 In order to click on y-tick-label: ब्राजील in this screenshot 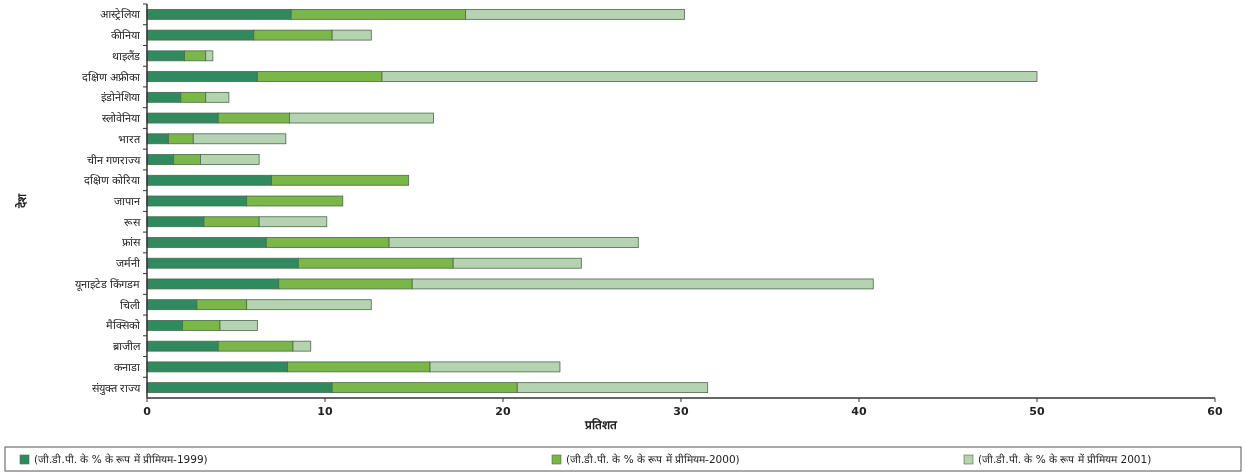, I will do `click(127, 347)`.